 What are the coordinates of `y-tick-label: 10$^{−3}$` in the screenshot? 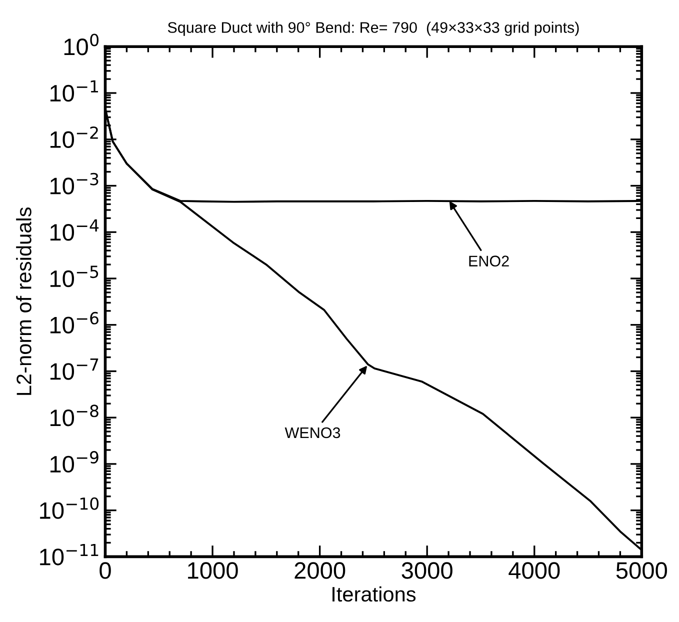 It's located at (74, 183).